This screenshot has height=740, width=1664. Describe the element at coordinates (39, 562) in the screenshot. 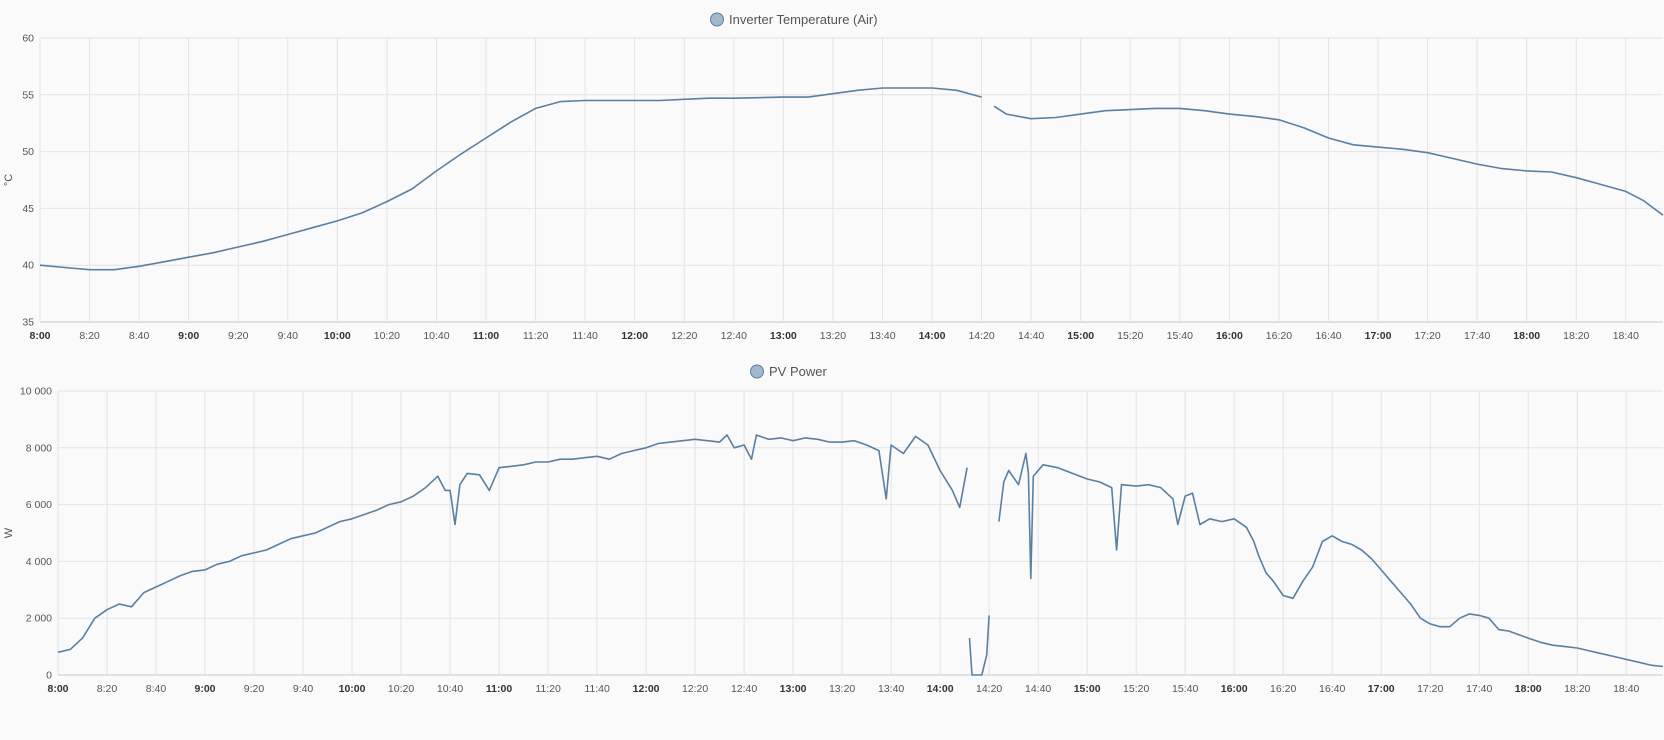

I see `y-tick-label: 4 000` at that location.